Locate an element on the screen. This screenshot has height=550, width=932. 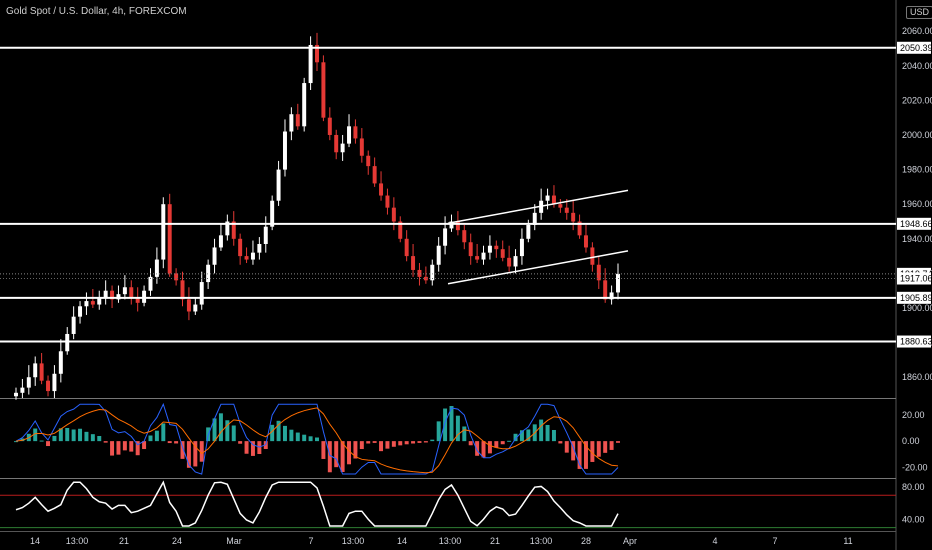
macd-y-tick: -20.00 is located at coordinates (915, 467).